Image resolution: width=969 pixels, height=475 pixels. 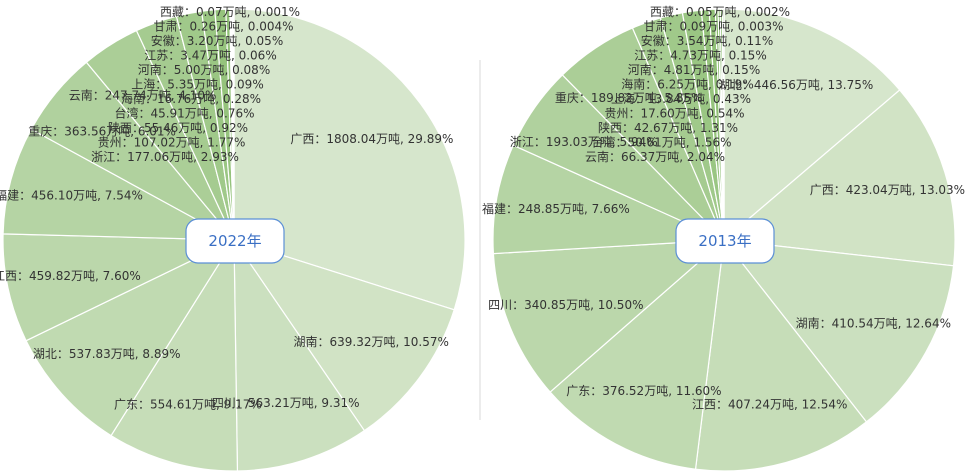 I want to click on slice-label: 海南：6.25万吨, 0.19%, so click(x=687, y=84).